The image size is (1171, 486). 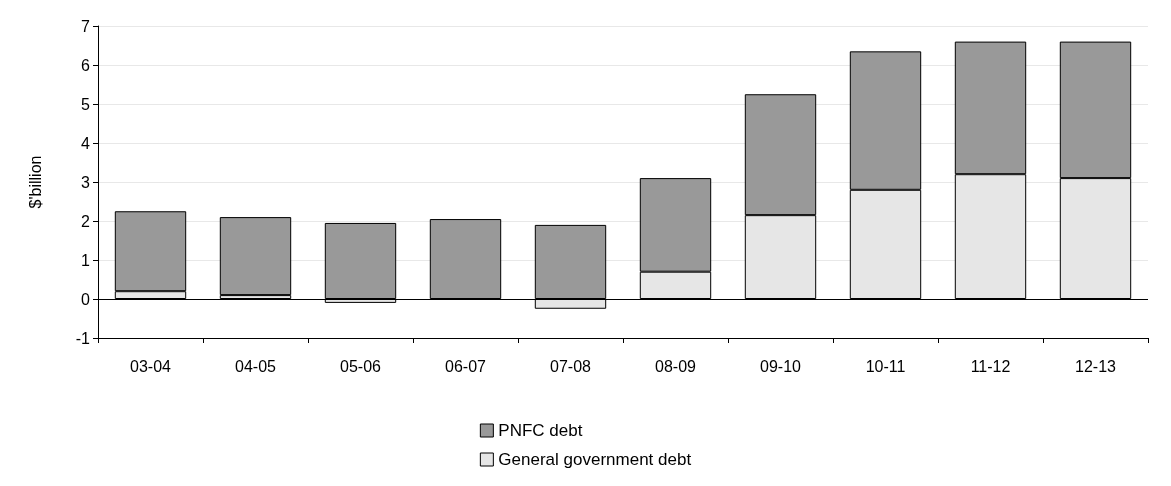 I want to click on x-tick-label: 12-13, so click(x=1096, y=366).